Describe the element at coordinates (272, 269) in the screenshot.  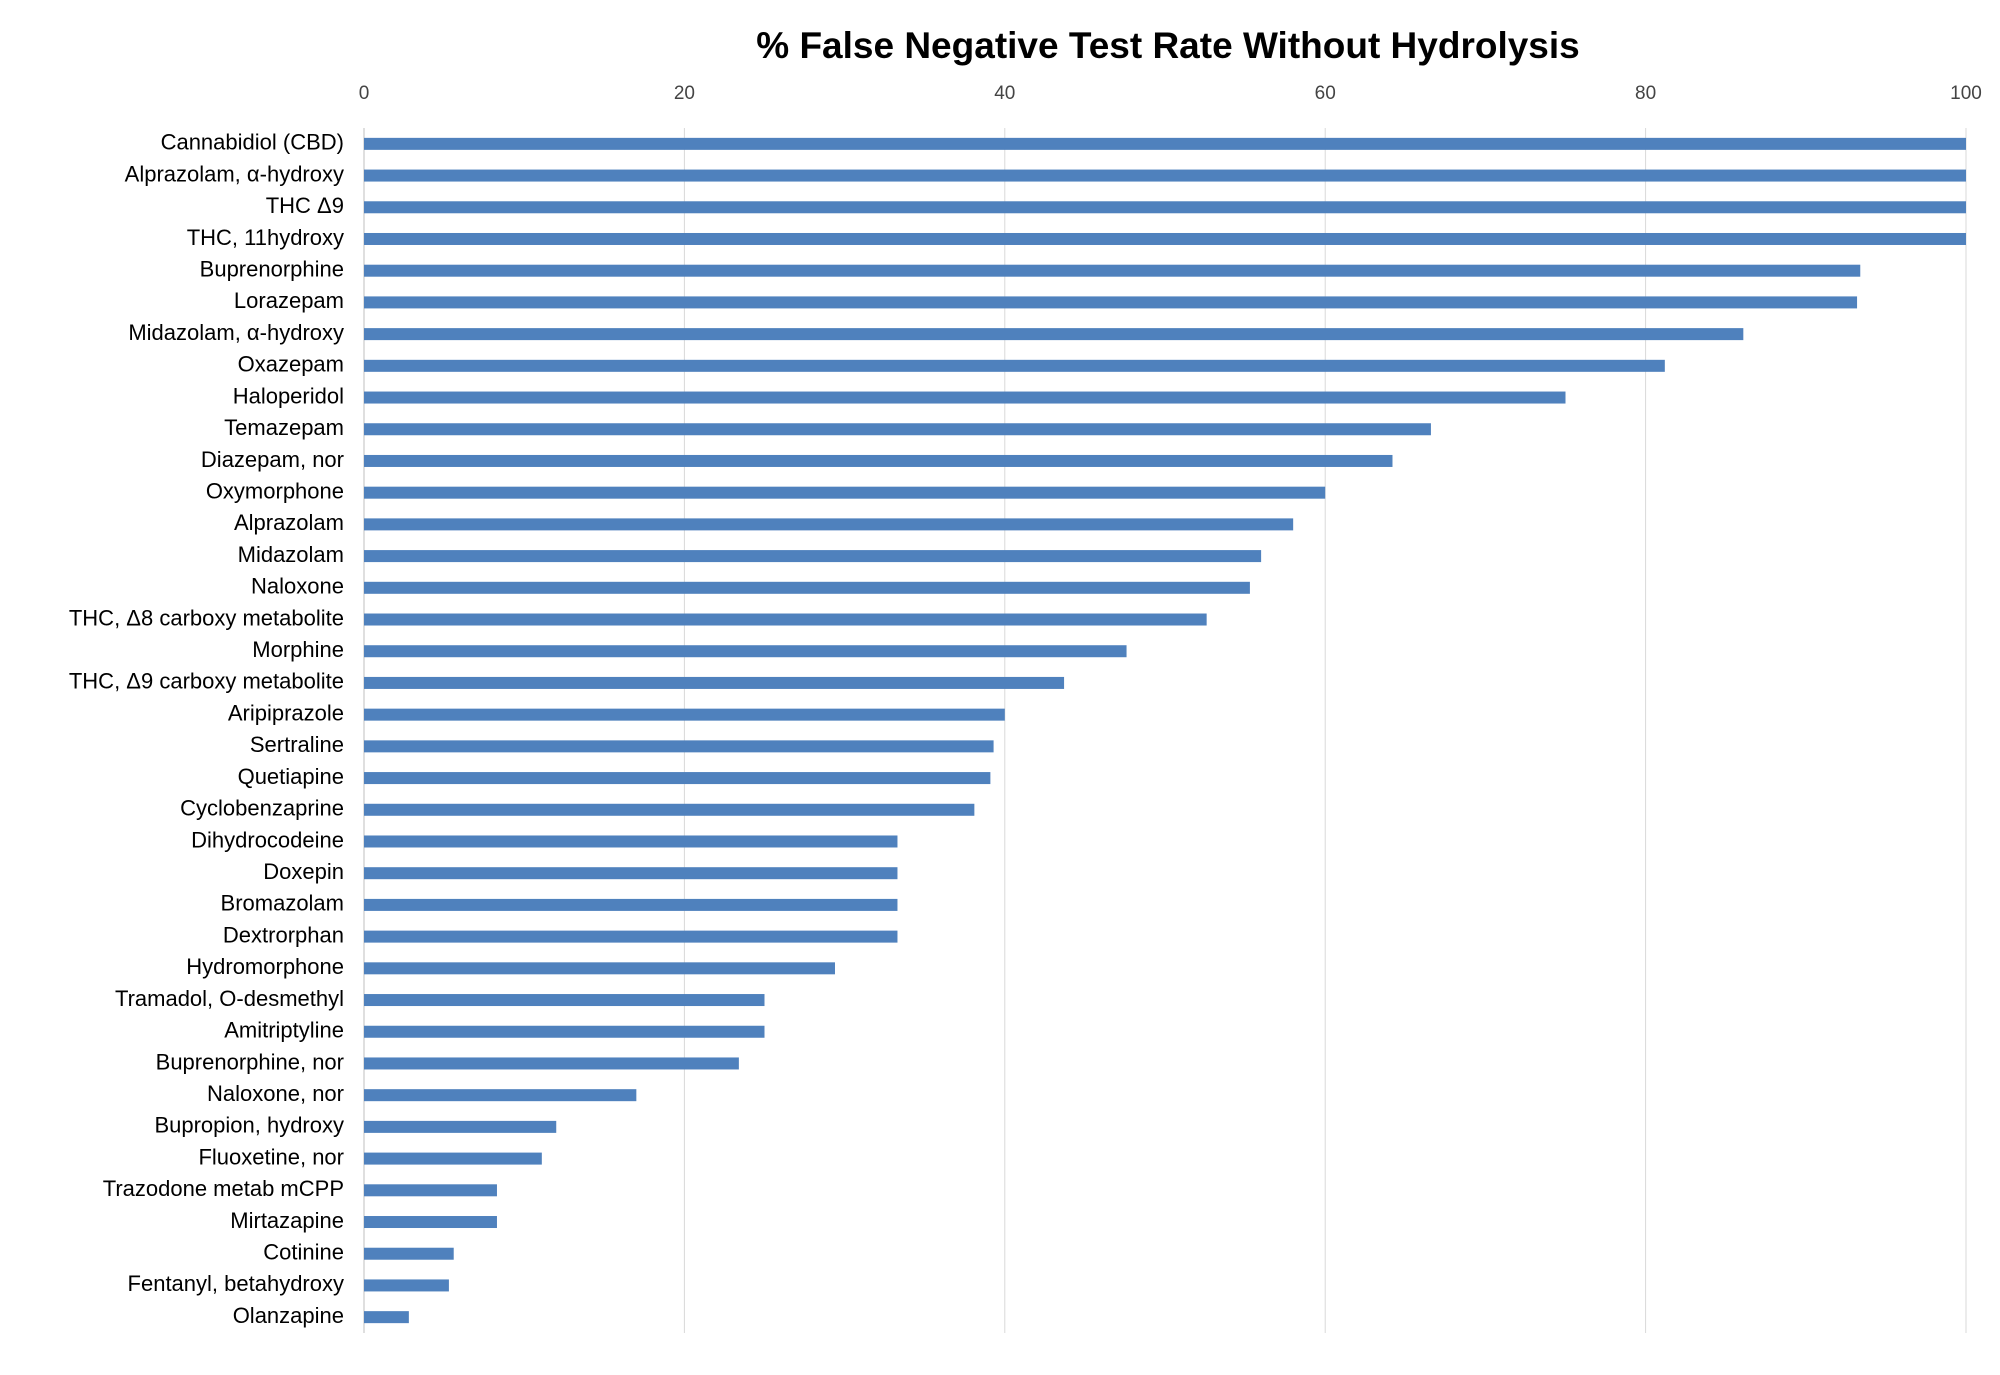
I see `y-tick-label: Buprenorphine` at that location.